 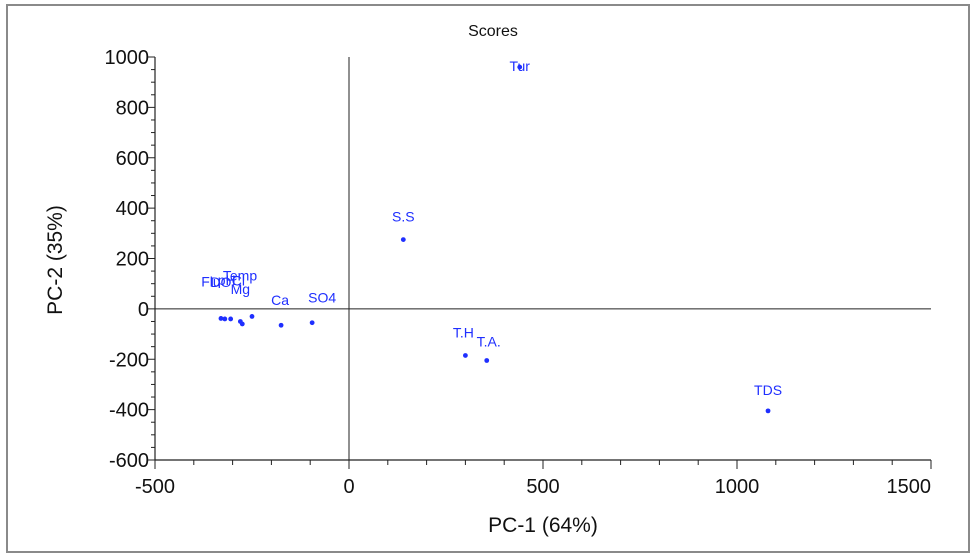 I want to click on y-tick-label: 0, so click(x=143, y=310).